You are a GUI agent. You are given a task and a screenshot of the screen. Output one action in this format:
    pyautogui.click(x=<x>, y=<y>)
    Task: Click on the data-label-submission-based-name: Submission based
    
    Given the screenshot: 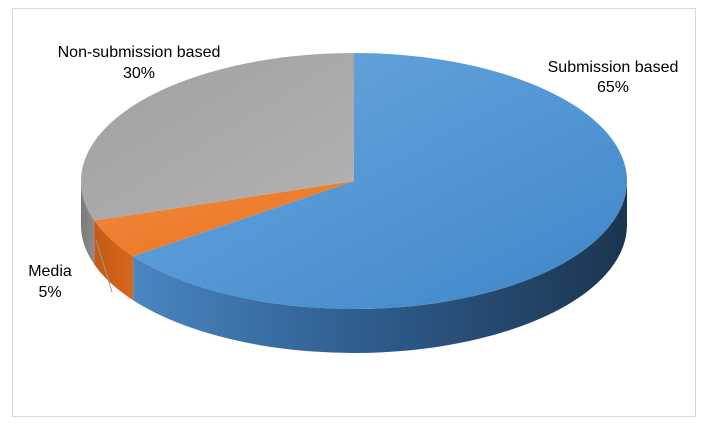 What is the action you would take?
    pyautogui.click(x=613, y=67)
    